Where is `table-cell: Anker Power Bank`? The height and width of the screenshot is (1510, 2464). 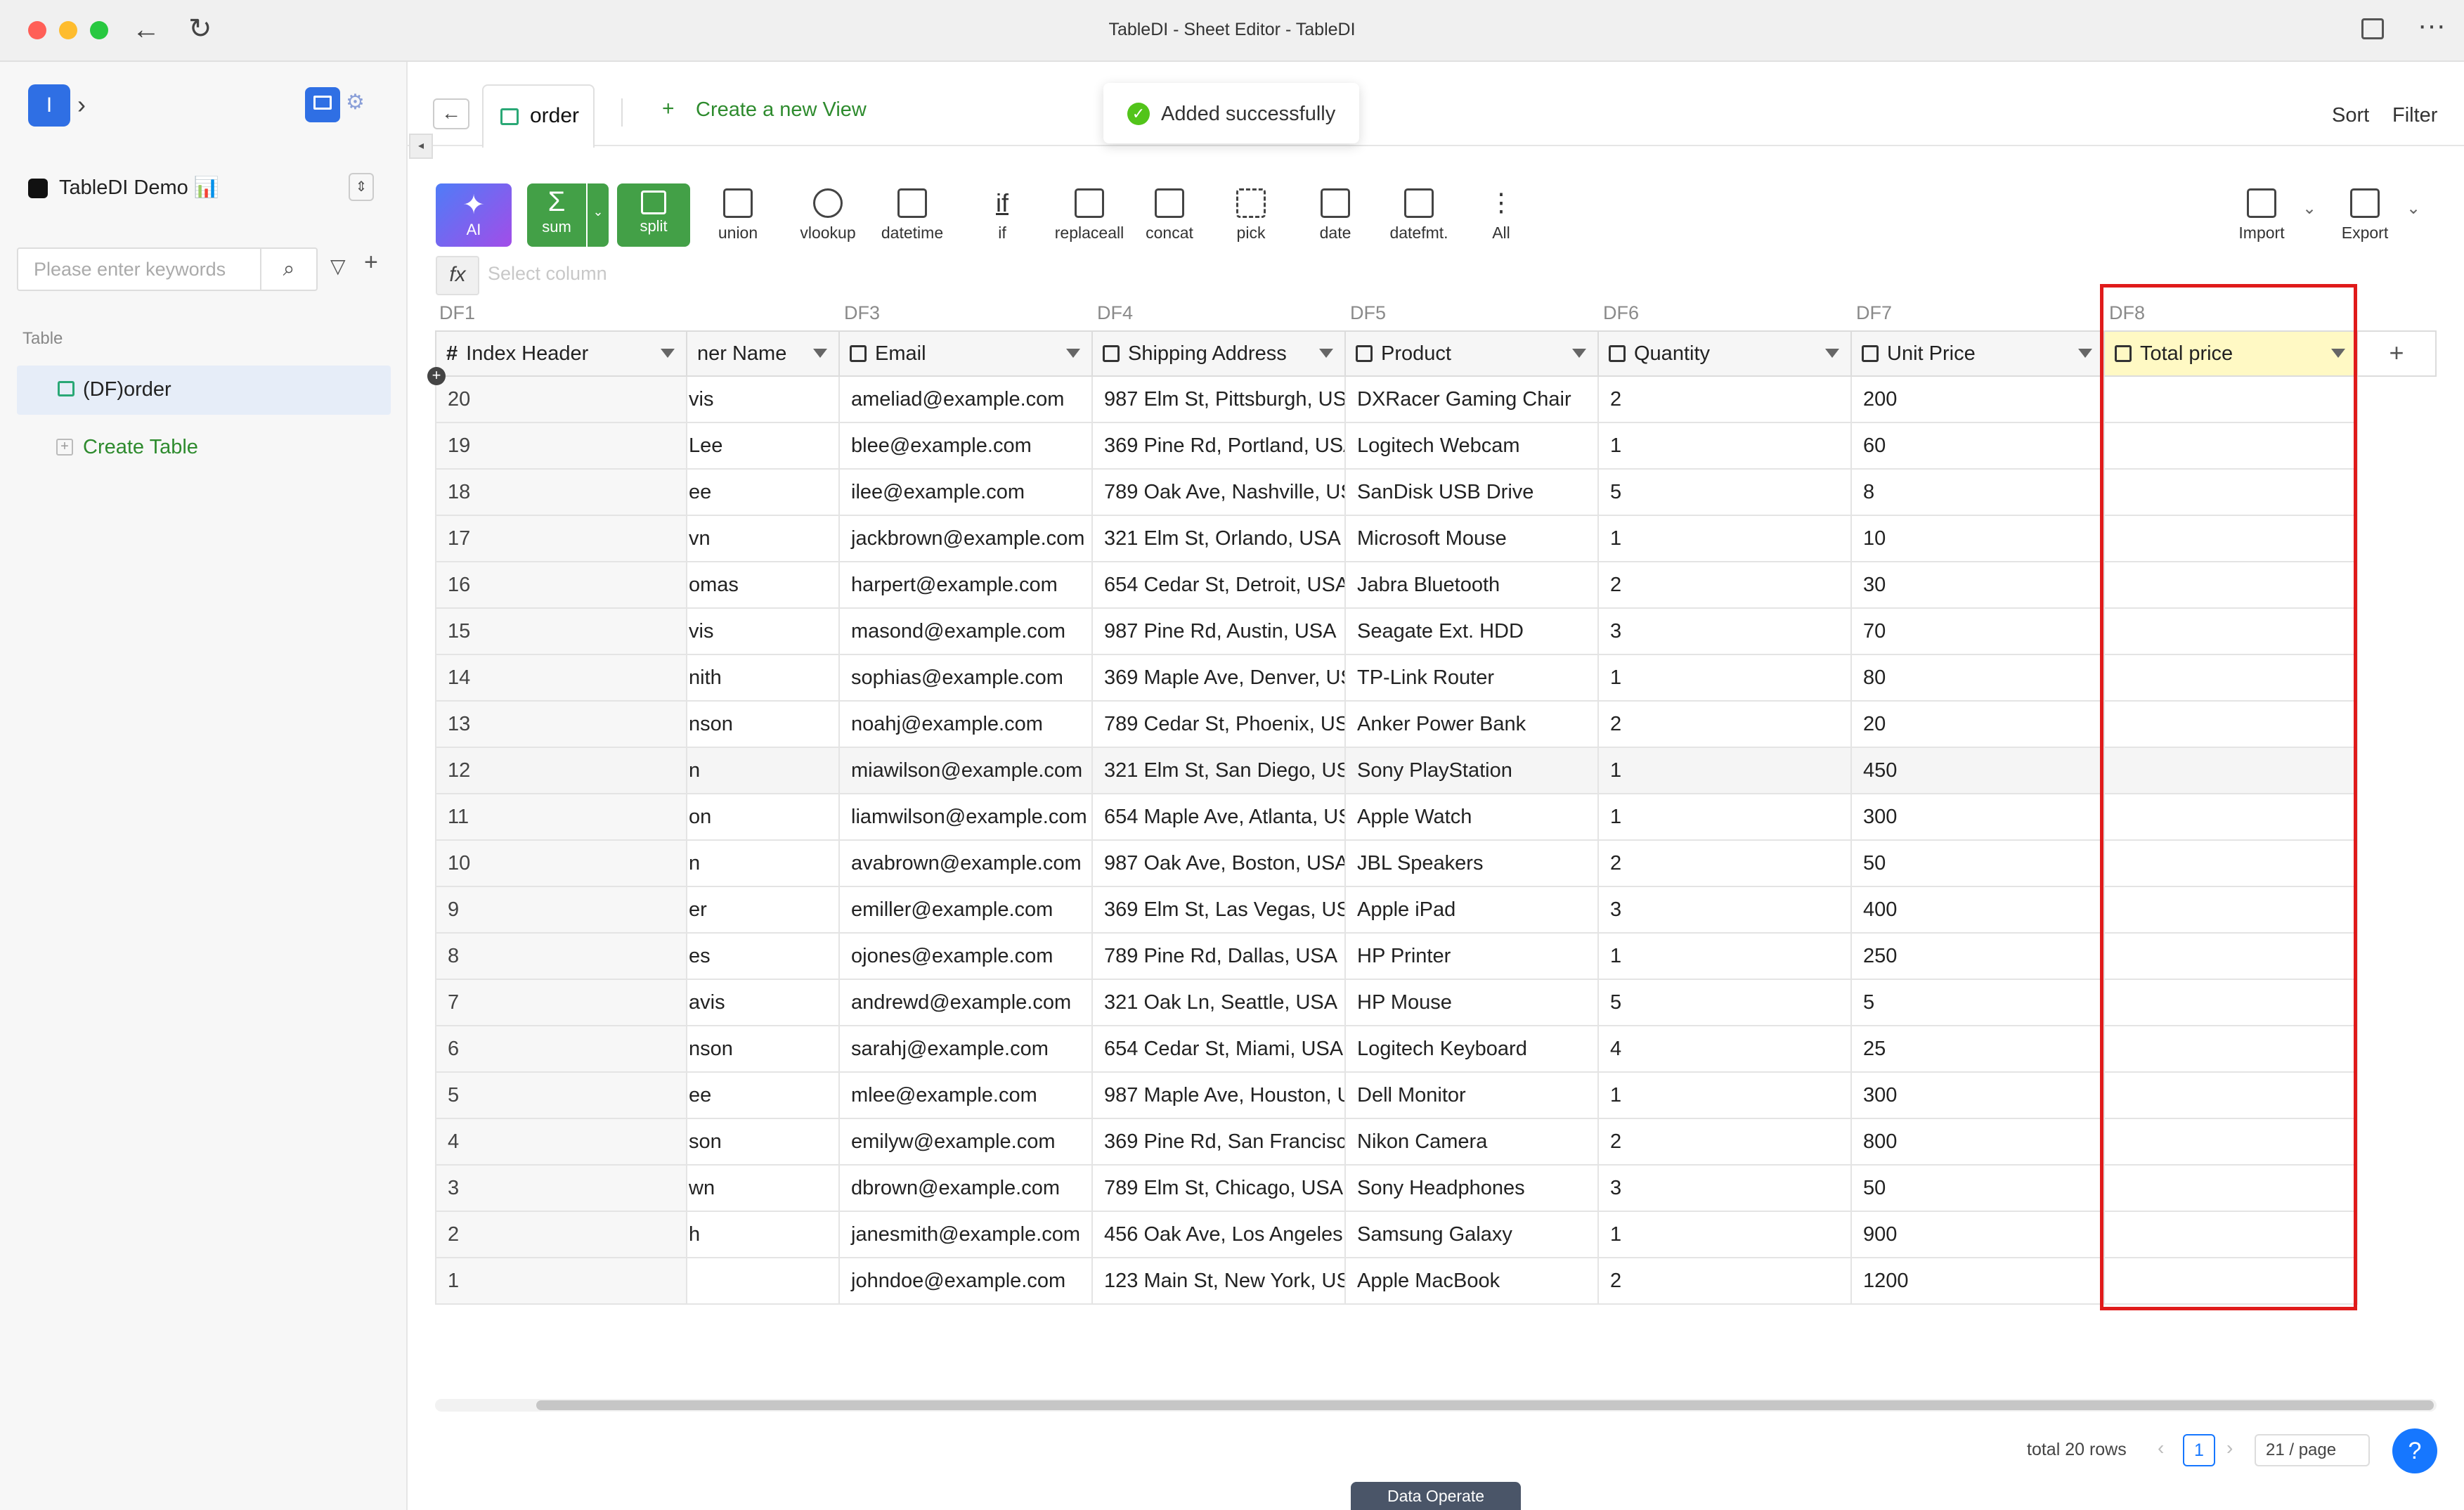 table-cell: Anker Power Bank is located at coordinates (1473, 725).